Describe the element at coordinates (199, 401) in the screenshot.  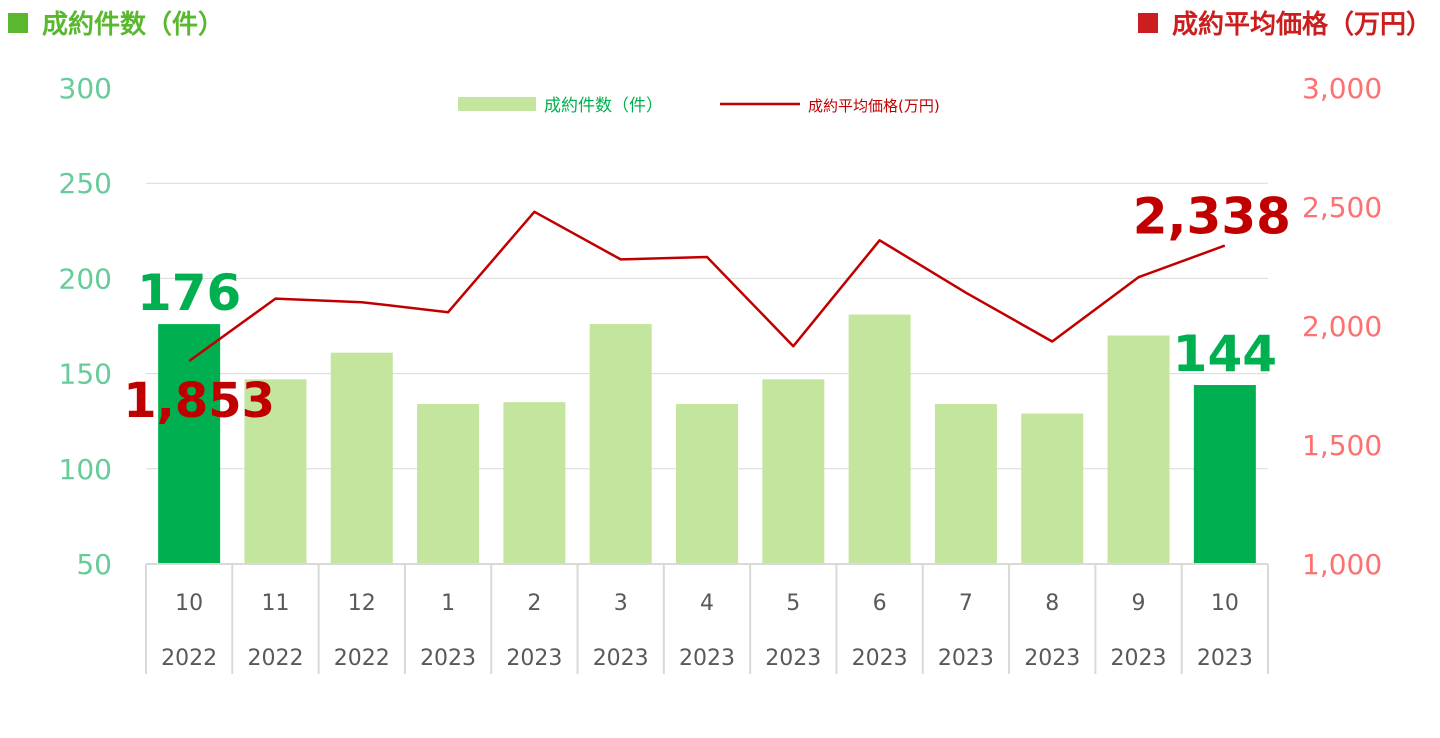
I see `line-first-label: 1,853` at that location.